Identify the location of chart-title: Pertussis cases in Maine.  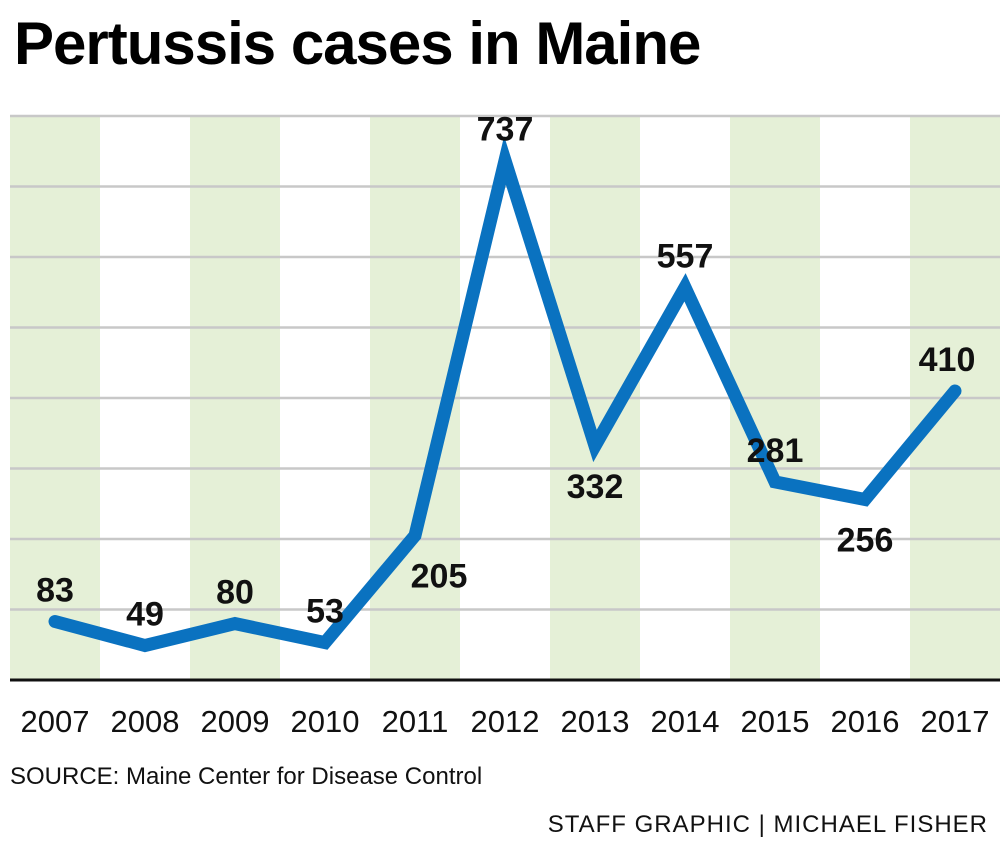
(357, 43).